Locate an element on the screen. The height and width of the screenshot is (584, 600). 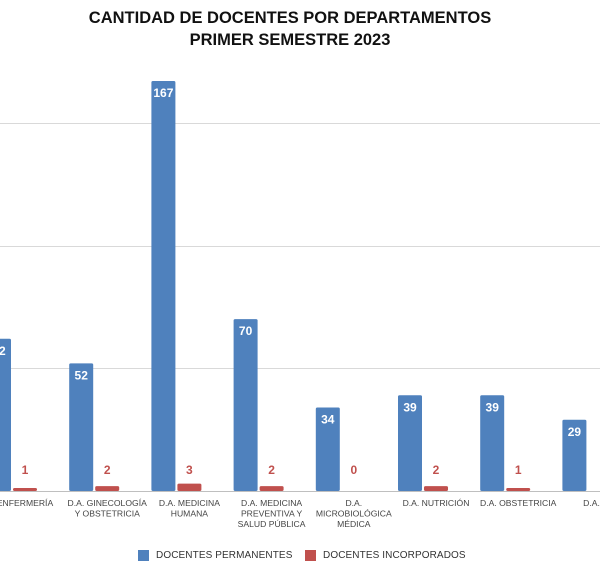
x-tick-label: D.A. MEDICINA PREVENTIVA Y SALUD PÚBLICA is located at coordinates (272, 513).